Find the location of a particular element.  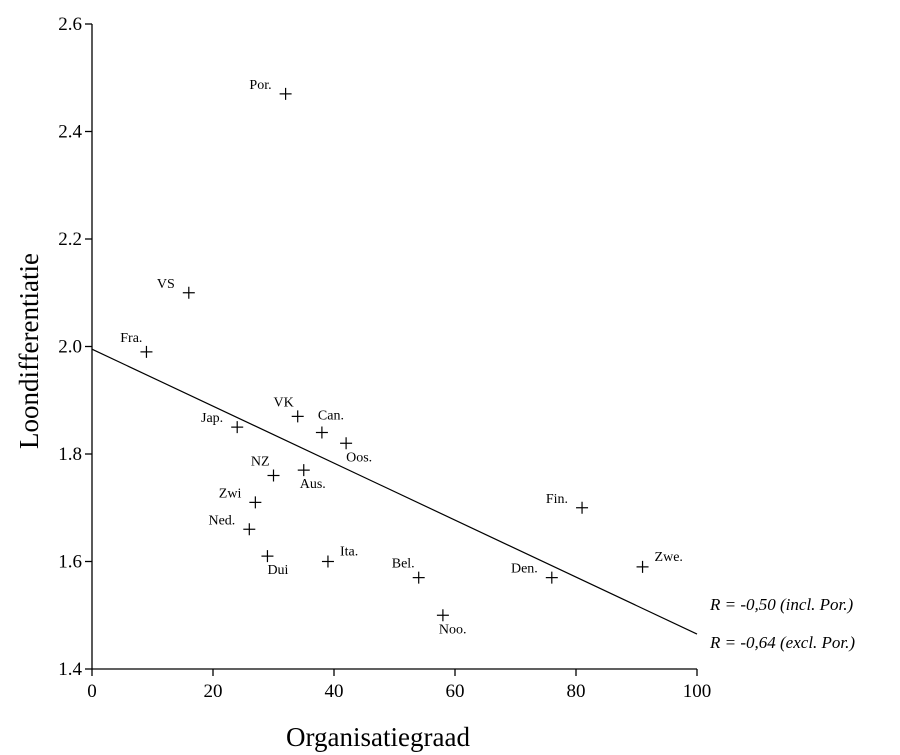

data-point: Zwi is located at coordinates (240, 497).